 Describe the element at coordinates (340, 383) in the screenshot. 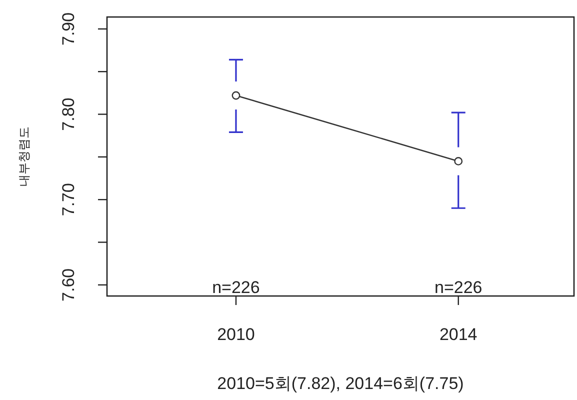

I see `x-axis-title: 2010=5회(7.82), 2014=6회(7.75)` at that location.